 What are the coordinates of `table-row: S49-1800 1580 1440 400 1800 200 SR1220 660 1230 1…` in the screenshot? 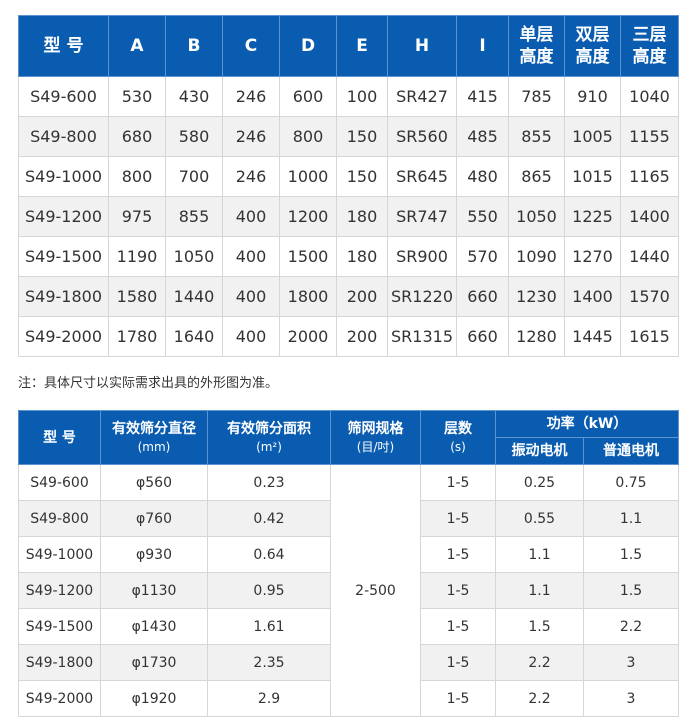 It's located at (348, 296).